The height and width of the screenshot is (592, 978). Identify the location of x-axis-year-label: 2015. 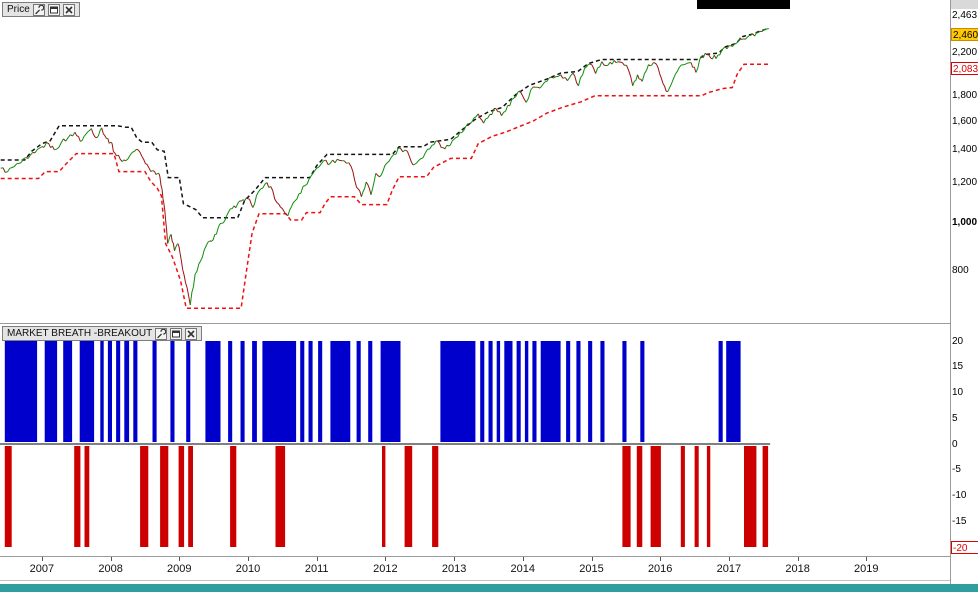
(591, 569).